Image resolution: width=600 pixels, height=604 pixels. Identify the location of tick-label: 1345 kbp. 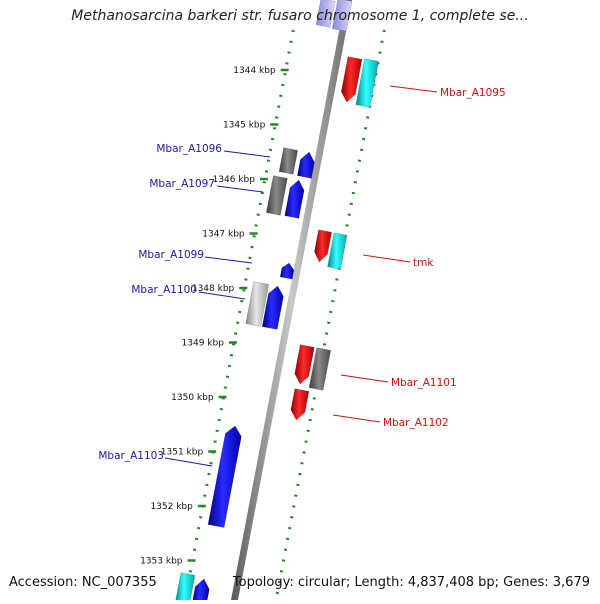
(244, 126).